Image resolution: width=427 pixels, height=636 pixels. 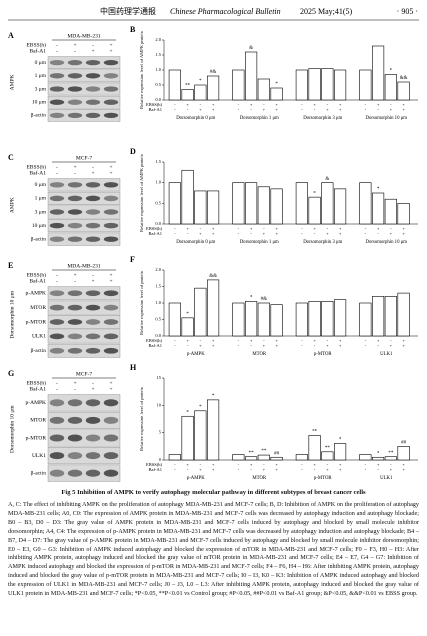 What do you see at coordinates (41, 185) in the screenshot?
I see `band-label: 0 μm` at bounding box center [41, 185].